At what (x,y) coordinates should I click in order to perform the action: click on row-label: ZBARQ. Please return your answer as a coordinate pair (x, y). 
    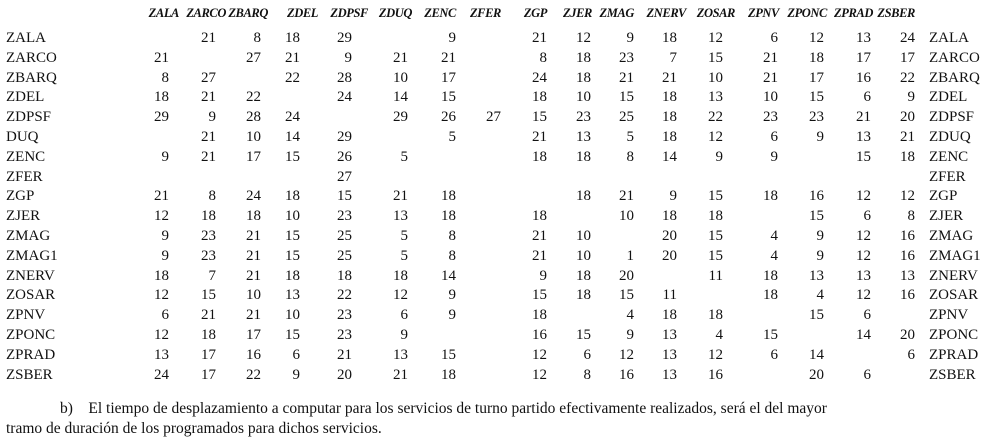
    Looking at the image, I should click on (31, 77).